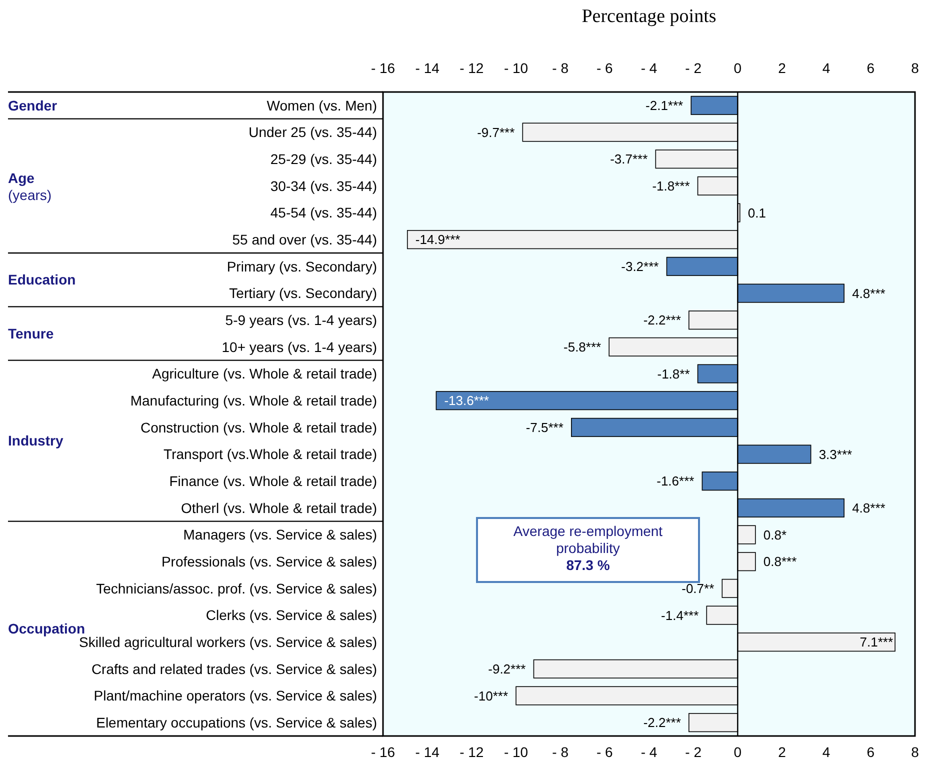 This screenshot has width=931, height=768. What do you see at coordinates (323, 158) in the screenshot?
I see `y-tick-label: 25-29 (vs. 35-44)` at bounding box center [323, 158].